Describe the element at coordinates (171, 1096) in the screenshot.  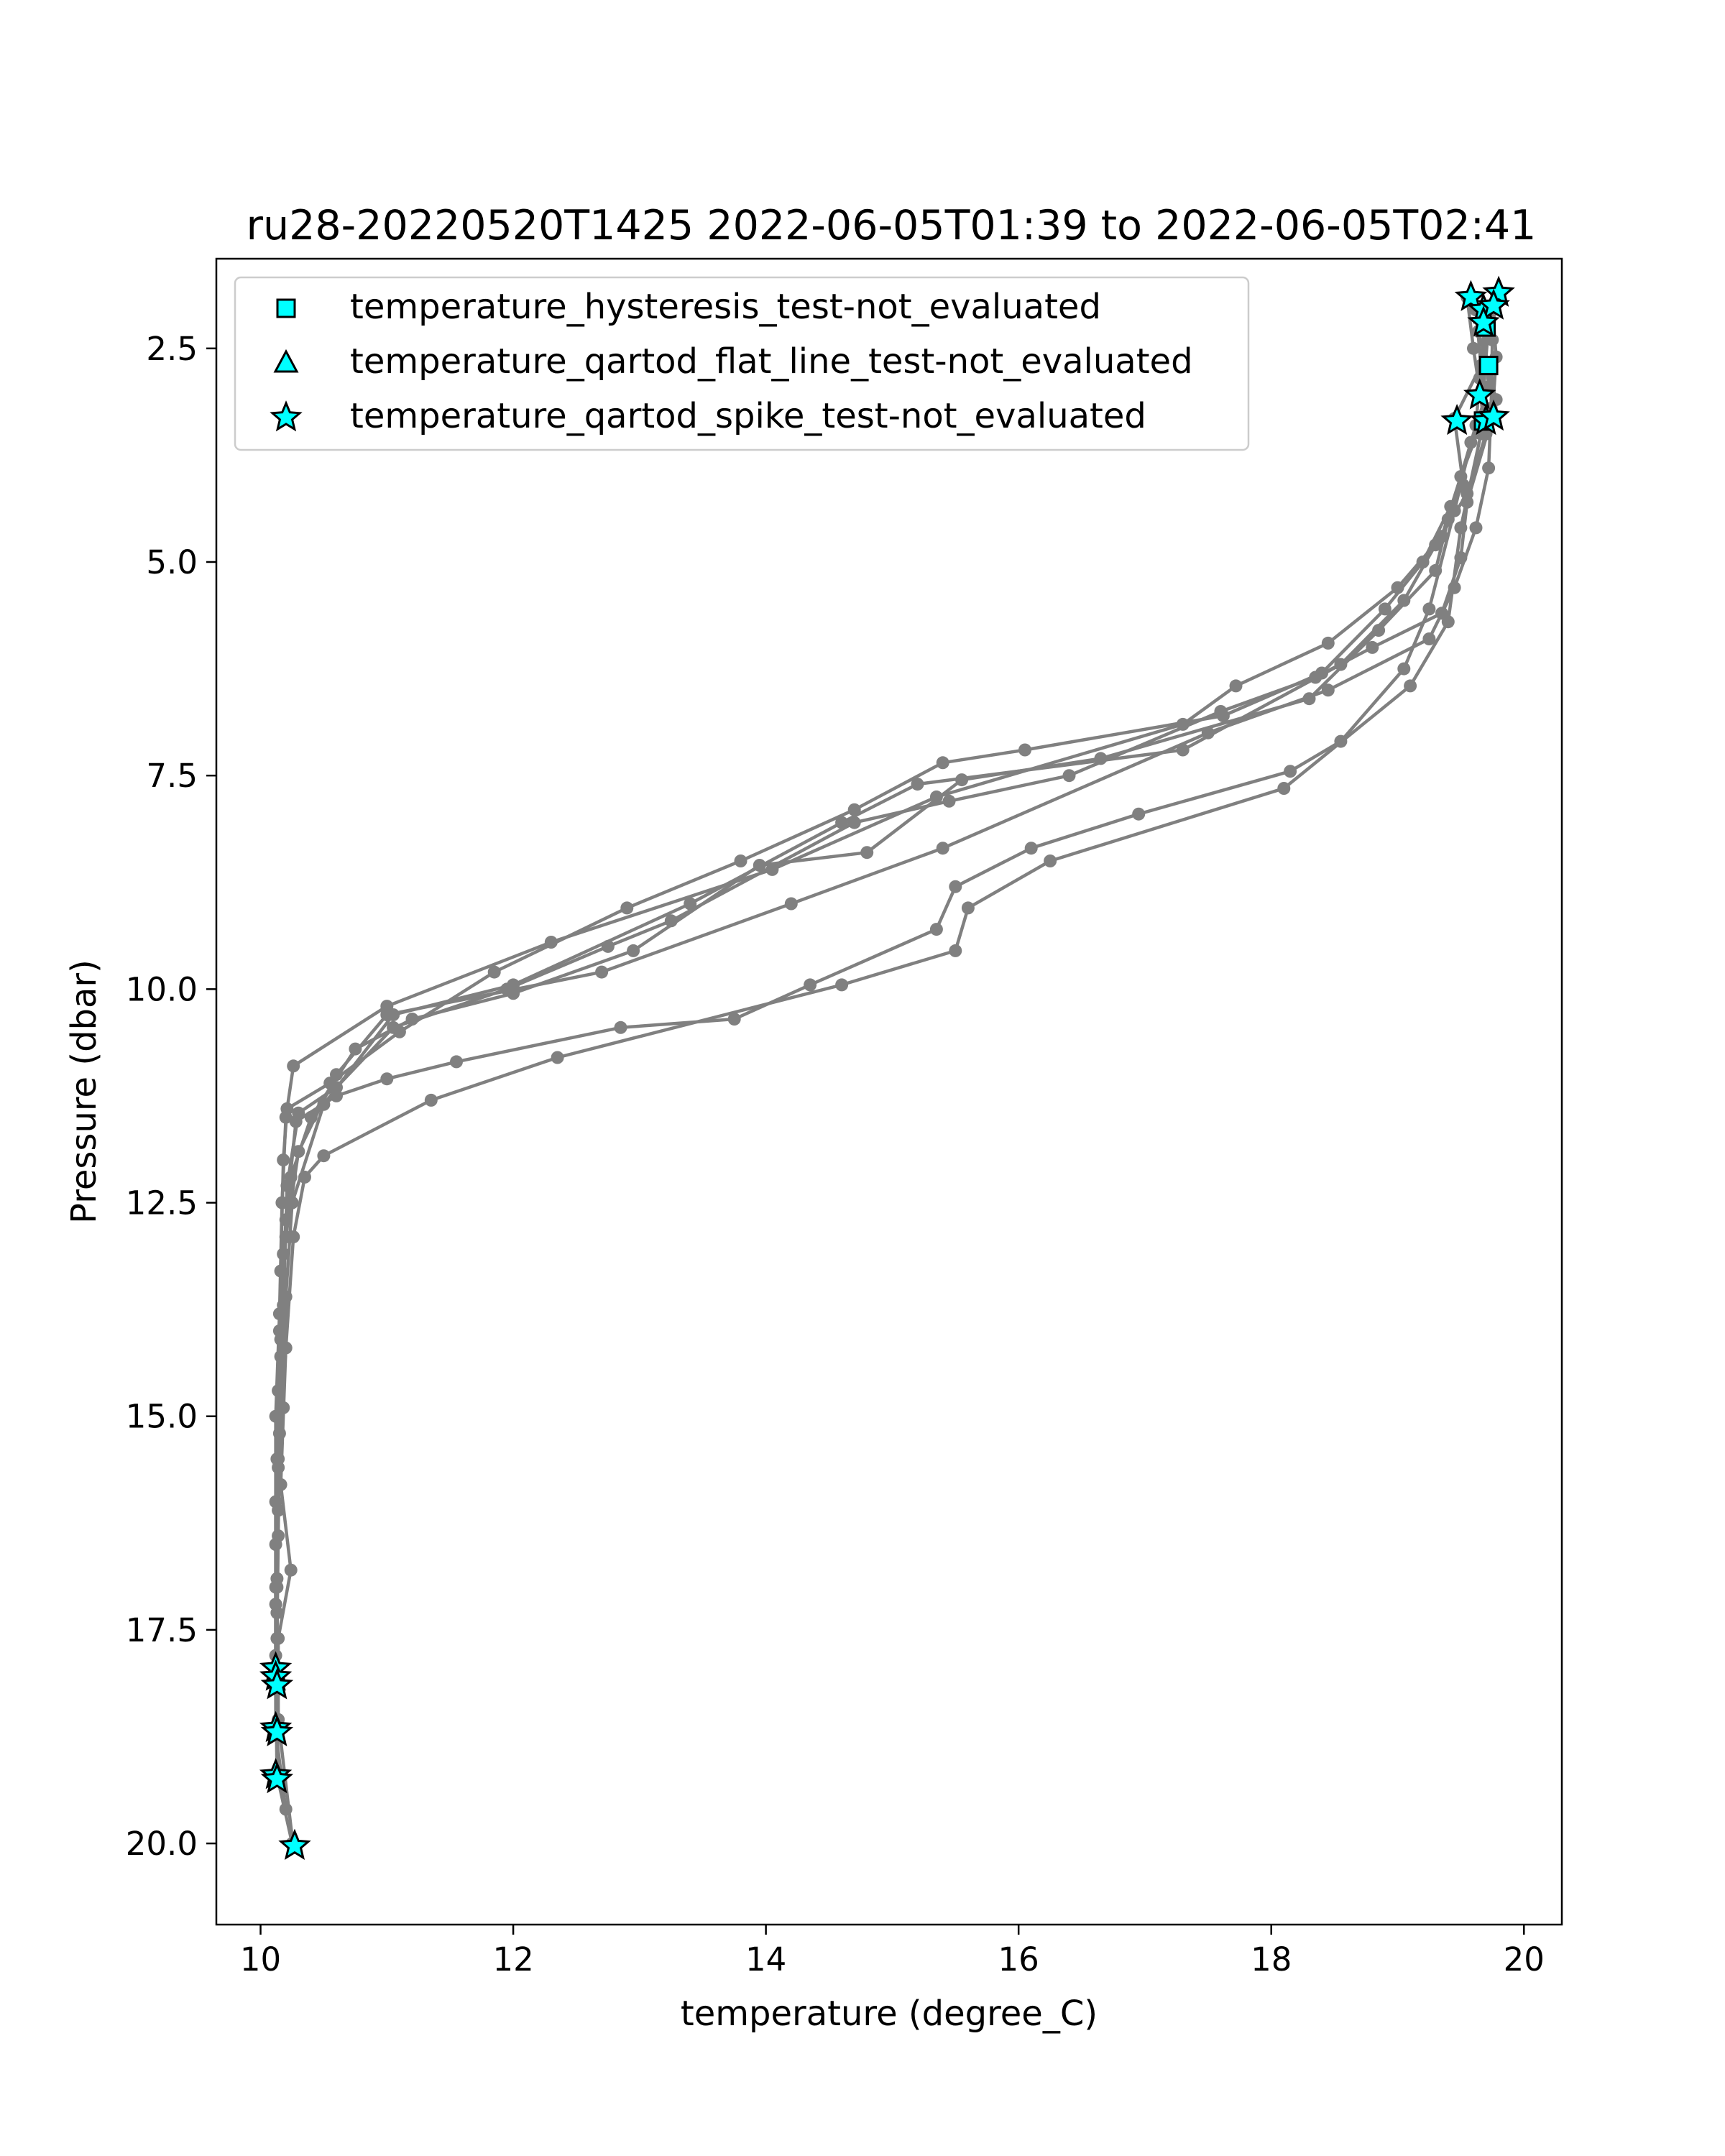
I see `y-axis: 2.5 5.0 7.5 10.0 12.5 15.0 17.5 20.0` at that location.